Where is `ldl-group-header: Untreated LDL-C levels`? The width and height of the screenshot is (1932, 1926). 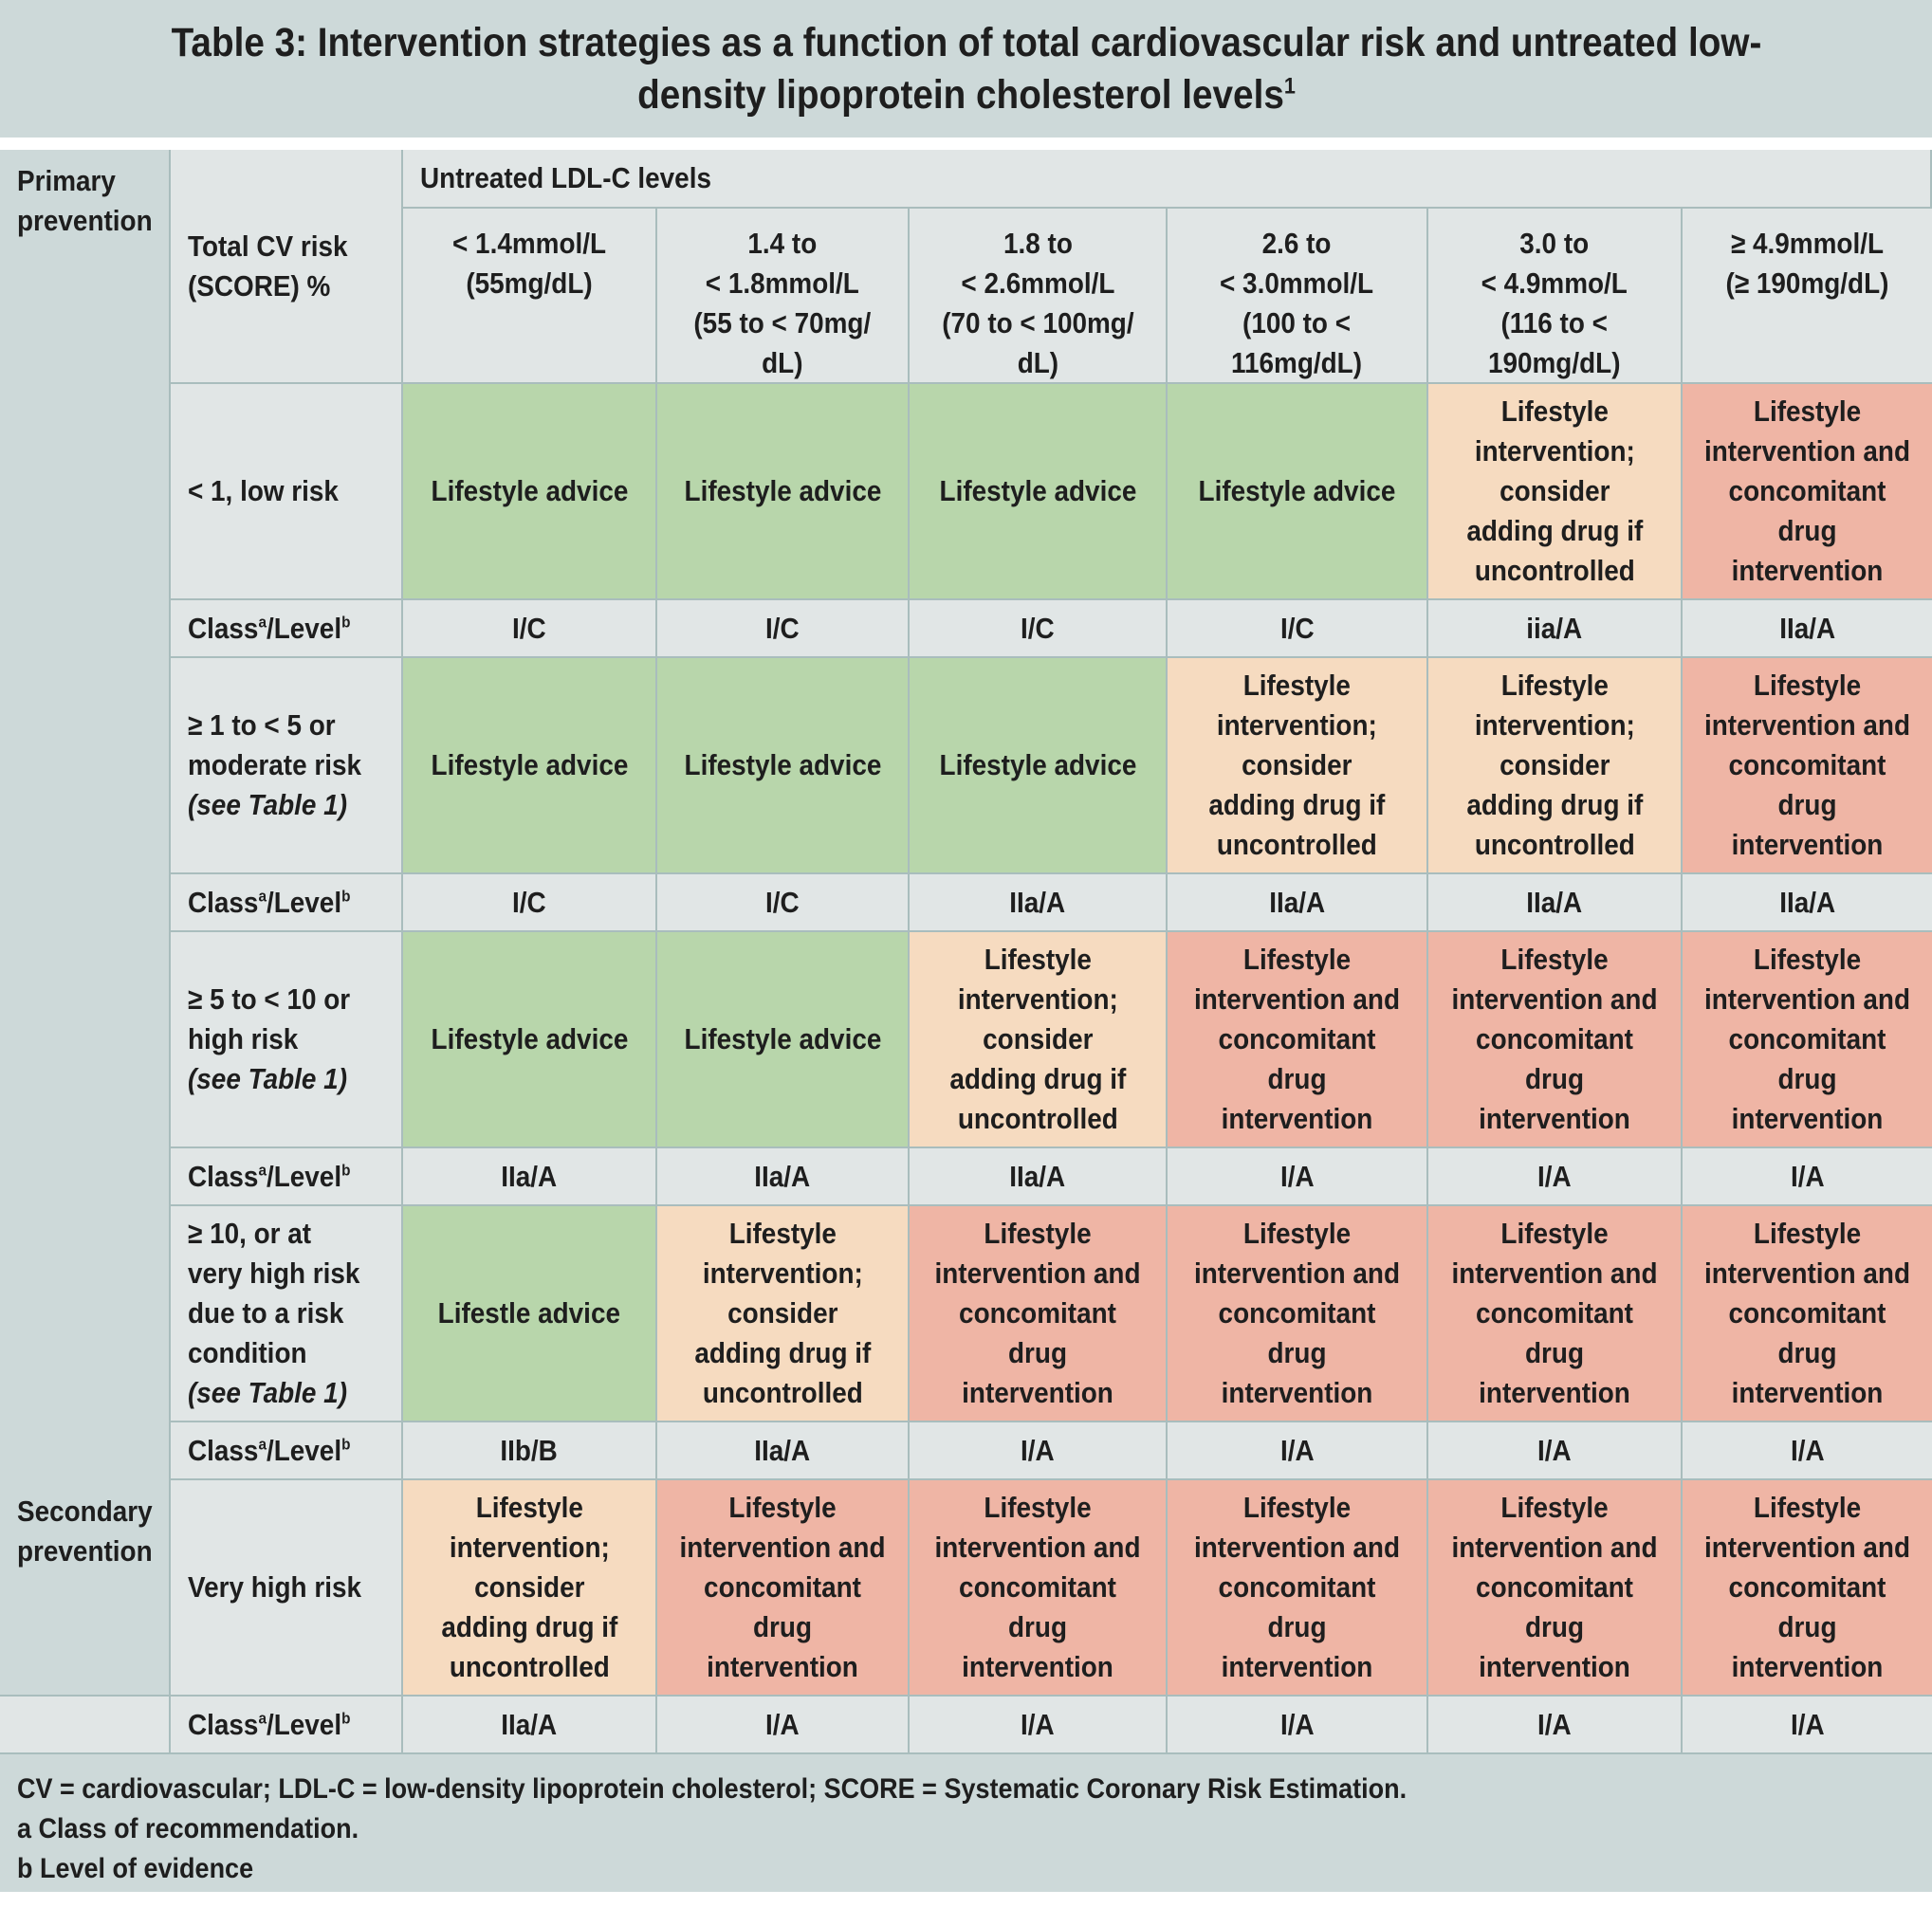
ldl-group-header: Untreated LDL-C levels is located at coordinates (1167, 180).